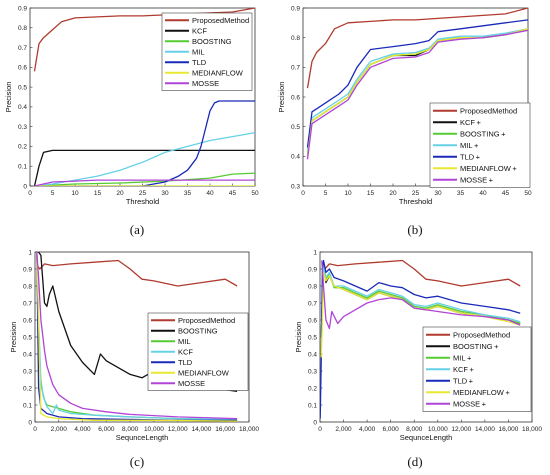 The height and width of the screenshot is (475, 550). I want to click on panel-caption: (b), so click(414, 229).